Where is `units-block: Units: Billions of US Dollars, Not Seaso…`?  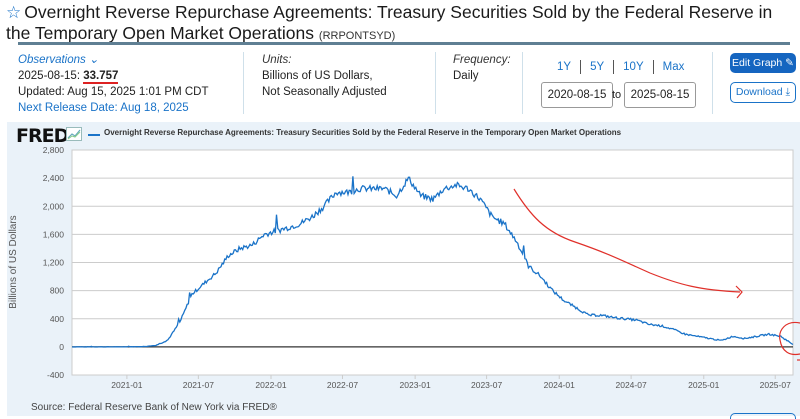 units-block: Units: Billions of US Dollars, Not Seaso… is located at coordinates (324, 76).